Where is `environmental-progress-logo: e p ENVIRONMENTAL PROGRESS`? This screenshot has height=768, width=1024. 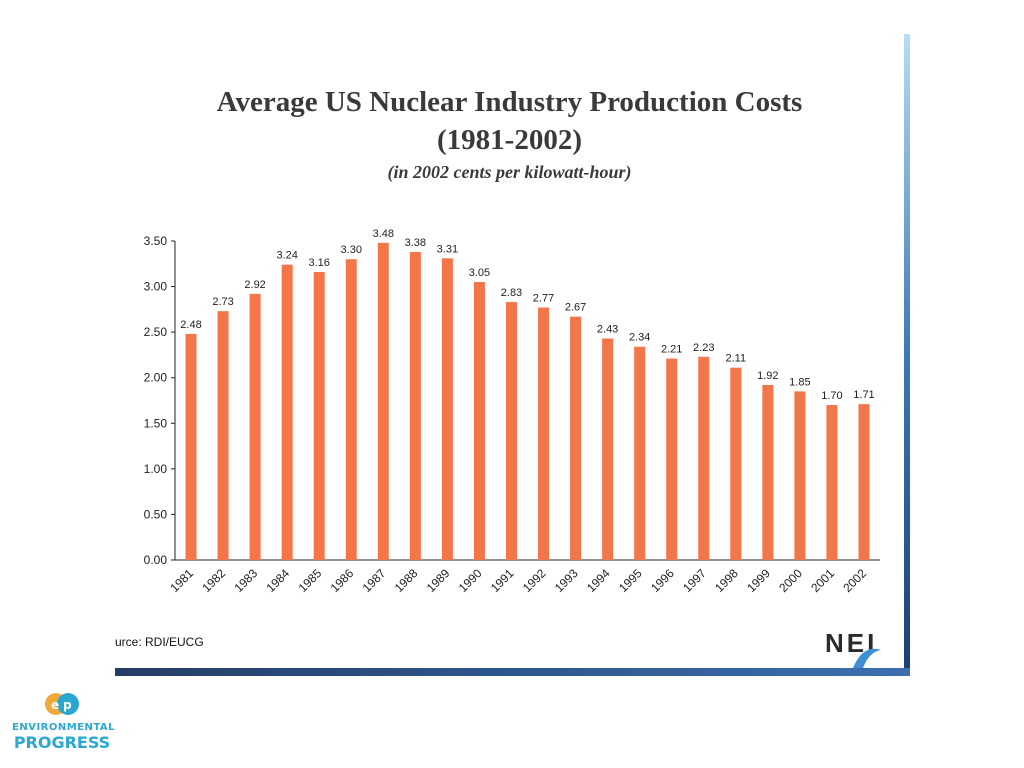
environmental-progress-logo: e p ENVIRONMENTAL PROGRESS is located at coordinates (64, 723).